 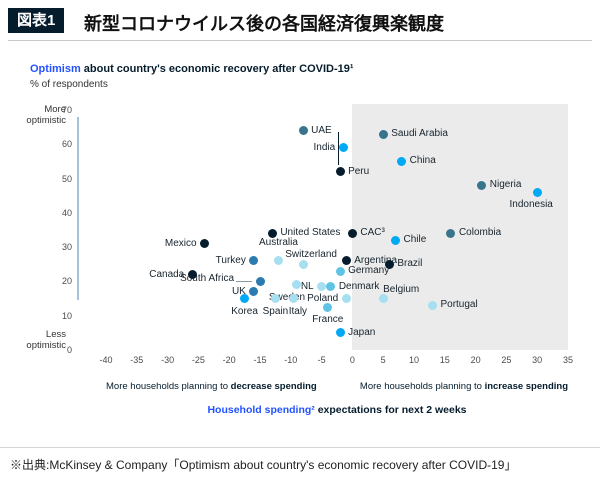 I want to click on header-divider, so click(x=300, y=40).